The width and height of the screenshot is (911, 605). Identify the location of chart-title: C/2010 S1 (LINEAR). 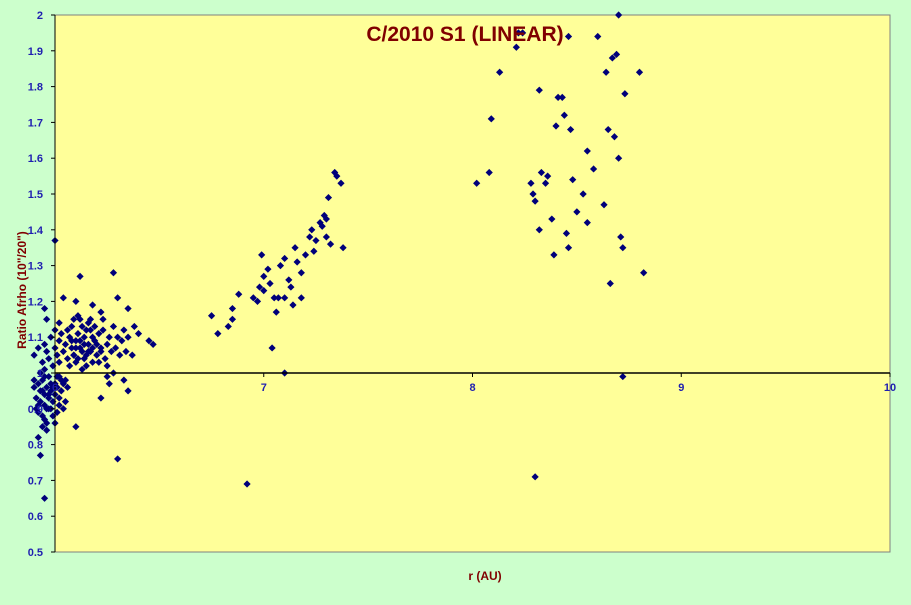
(464, 34).